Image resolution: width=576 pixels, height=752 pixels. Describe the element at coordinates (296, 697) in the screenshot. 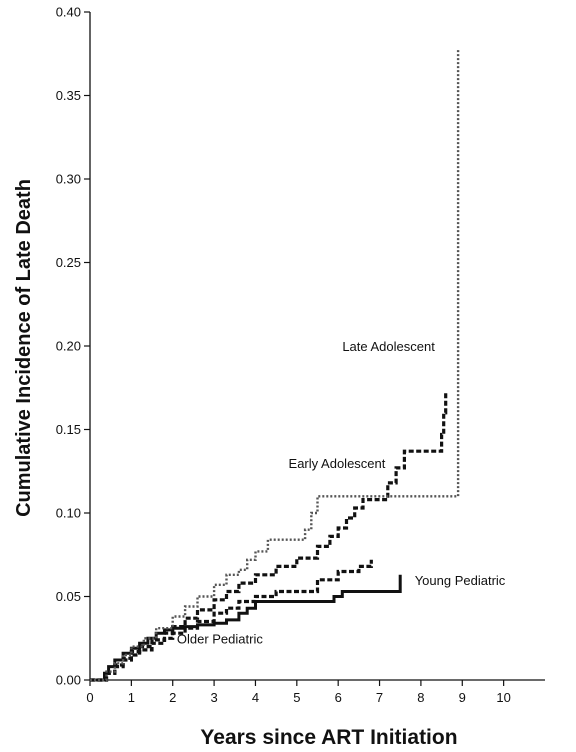

I see `x-tick-label: 5` at that location.